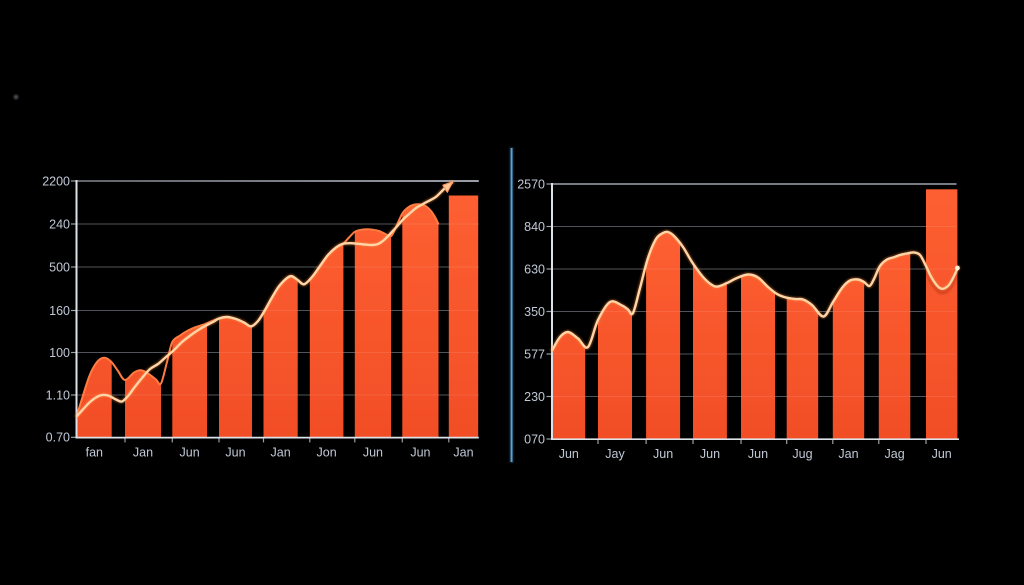 The image size is (1024, 585). Describe the element at coordinates (534, 439) in the screenshot. I see `svg-text: 070` at that location.